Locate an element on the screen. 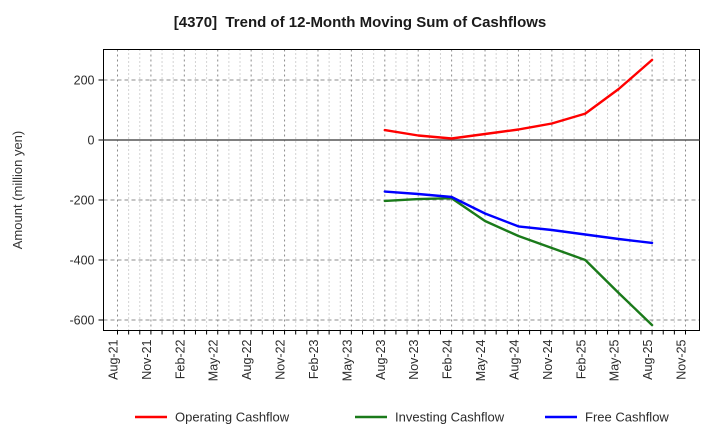 This screenshot has width=720, height=440. y-tick-label: -600 is located at coordinates (81, 321).